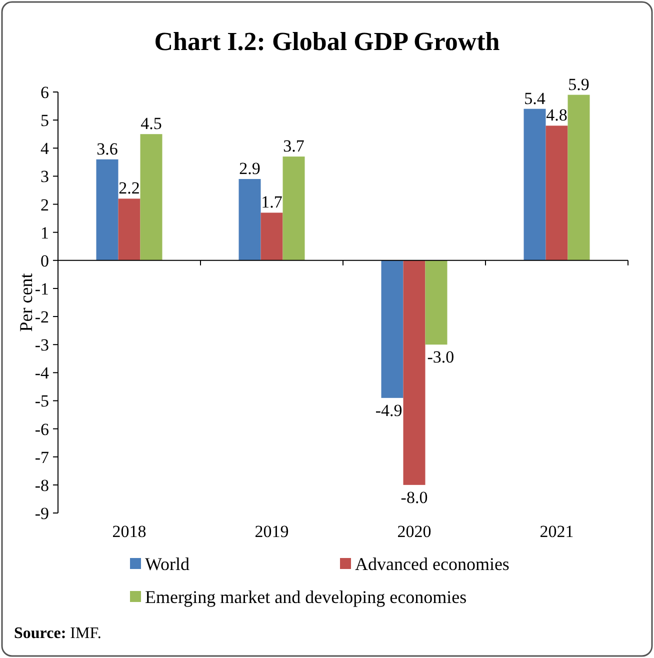  Describe the element at coordinates (151, 124) in the screenshot. I see `data-label: 4.5` at that location.